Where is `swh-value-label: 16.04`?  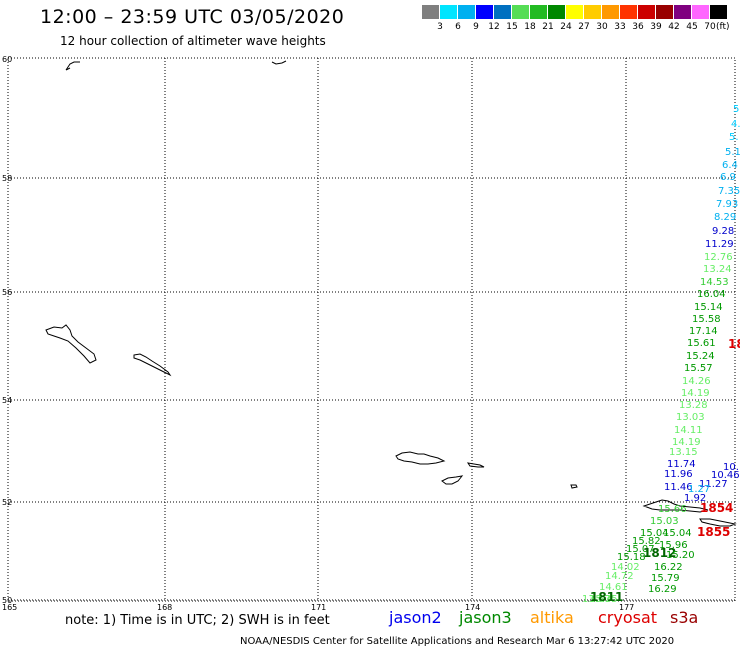
swh-value-label: 16.04 is located at coordinates (711, 294).